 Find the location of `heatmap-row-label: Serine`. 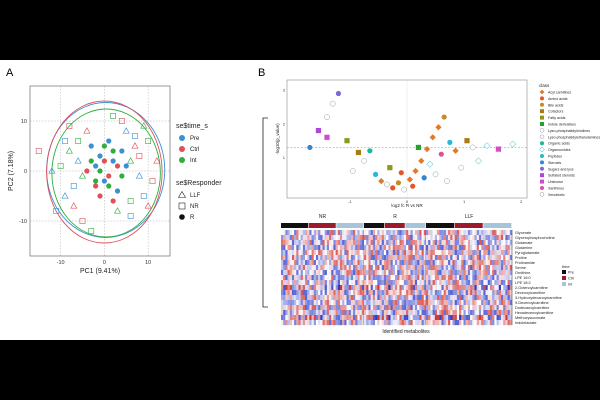

heatmap-row-label: Serine is located at coordinates (520, 268).